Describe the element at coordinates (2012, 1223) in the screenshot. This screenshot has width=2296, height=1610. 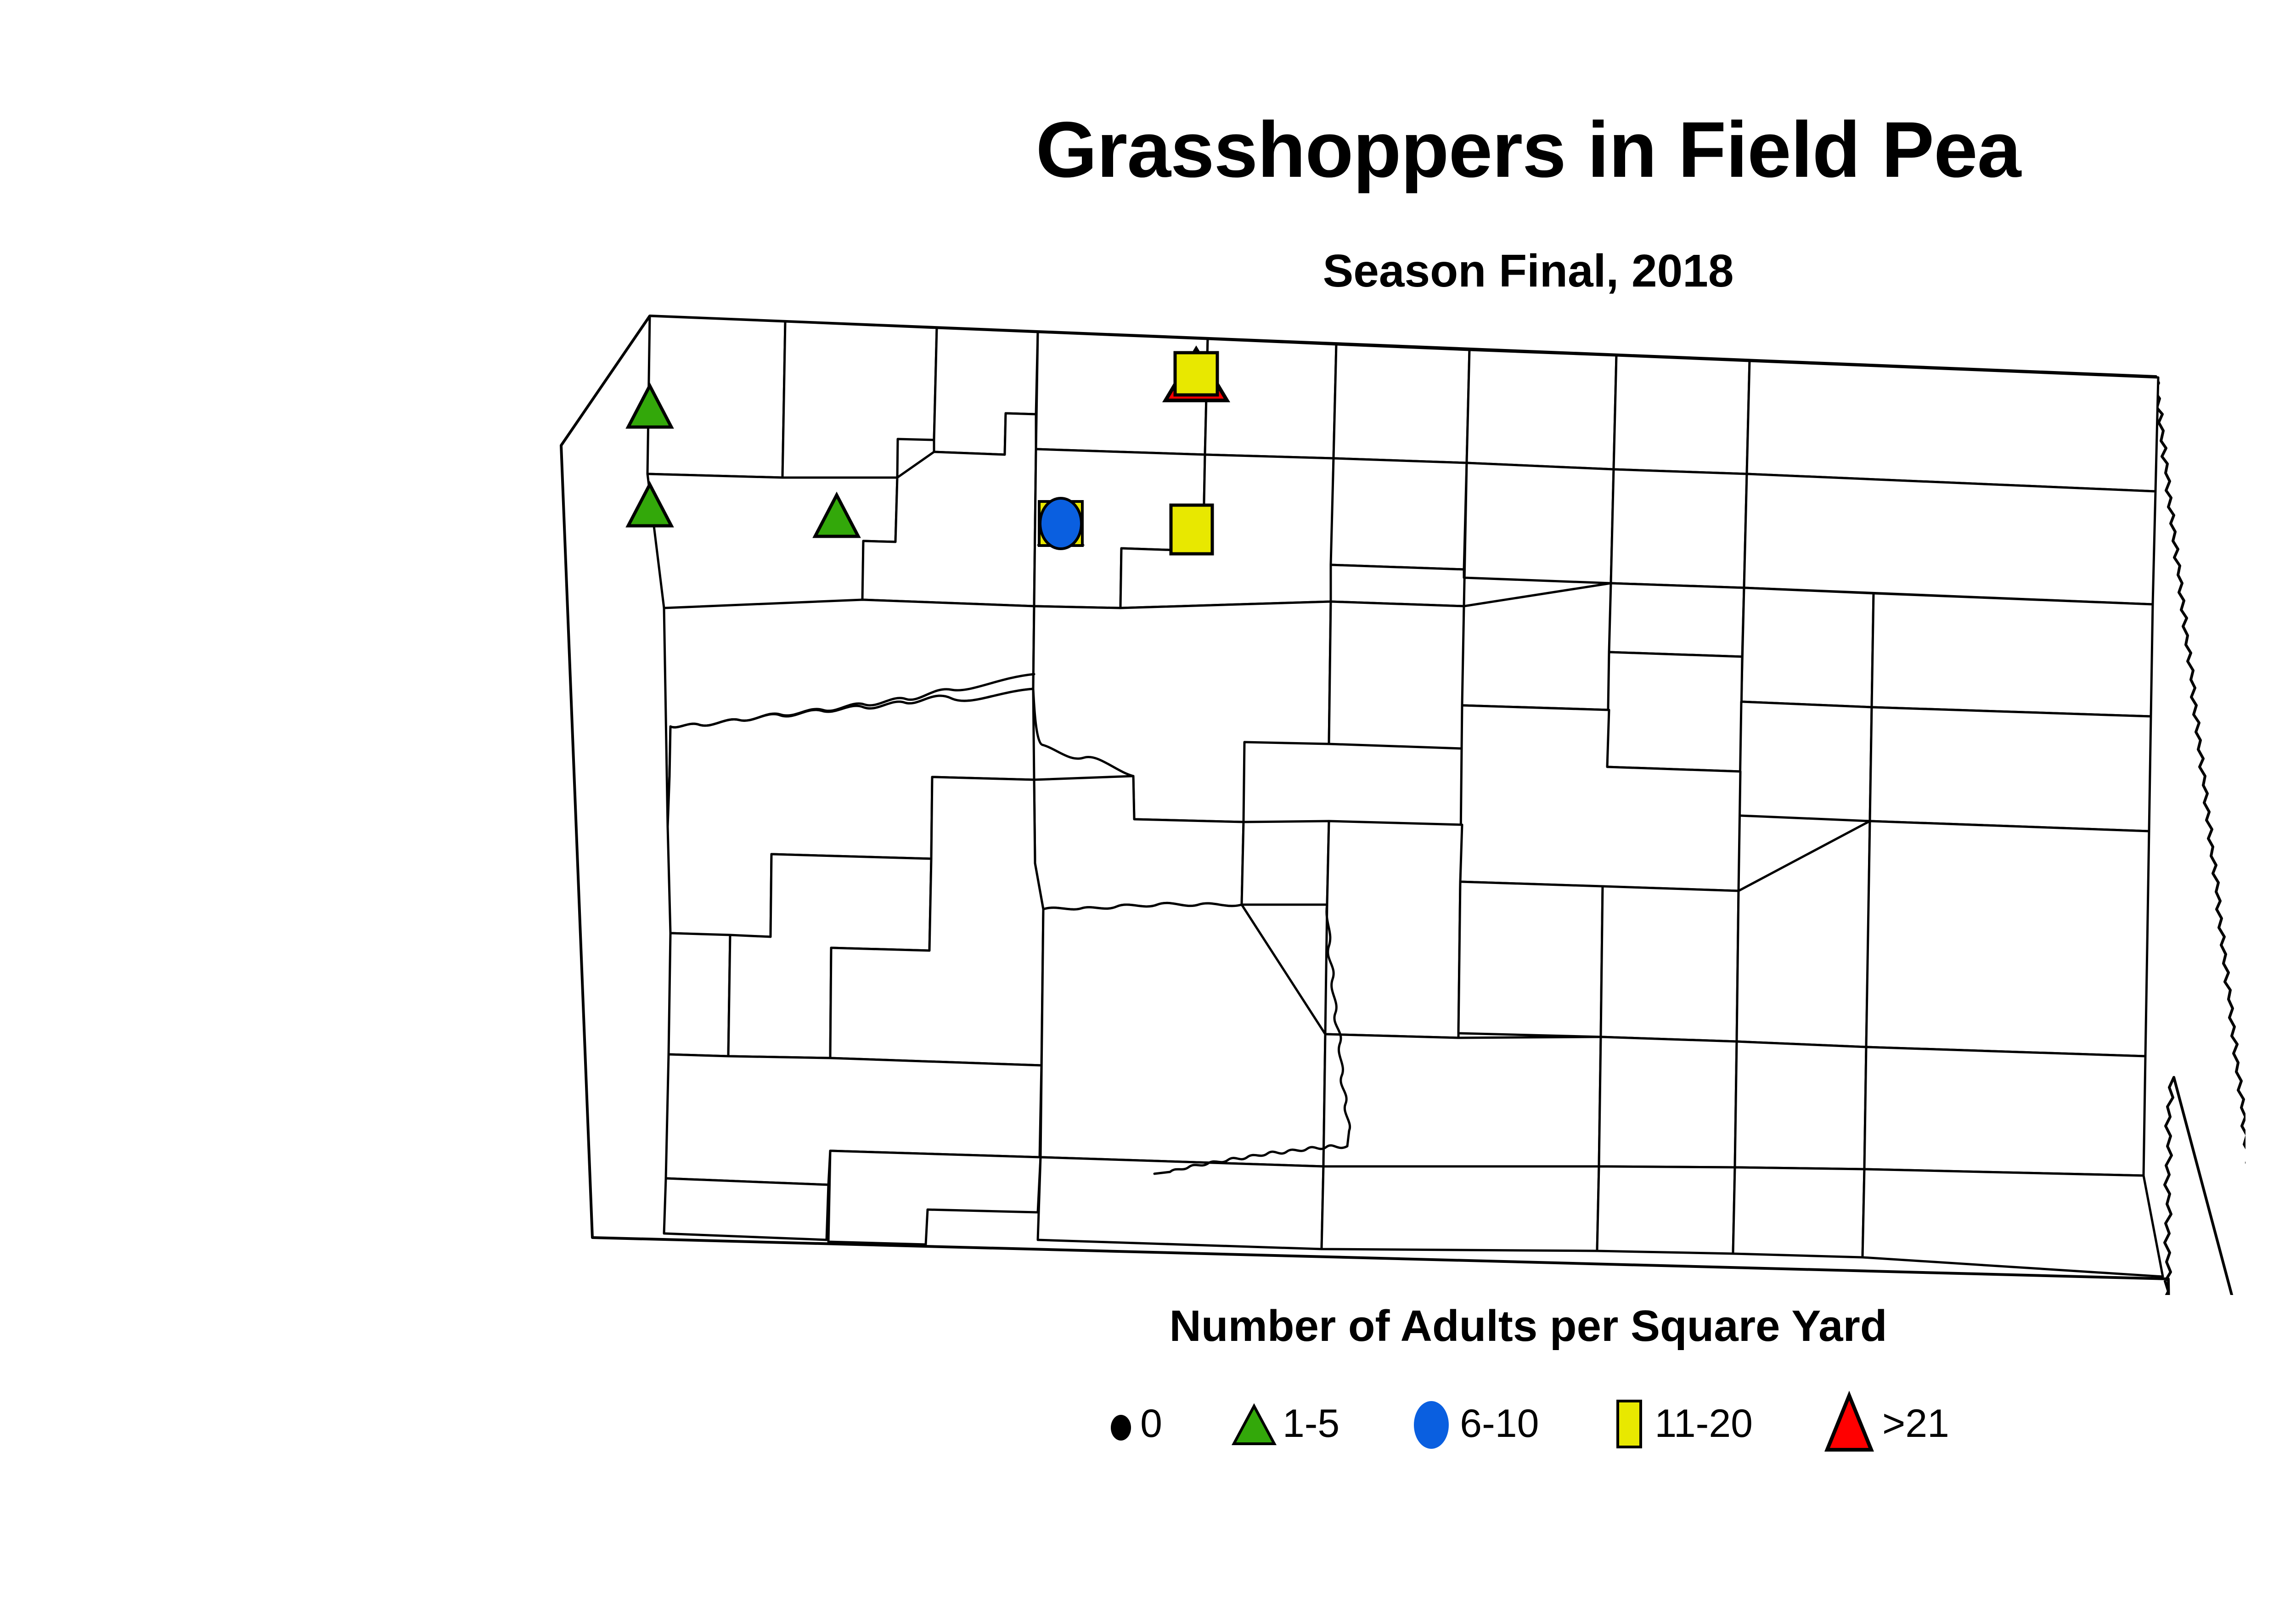
I see `county-richland` at that location.